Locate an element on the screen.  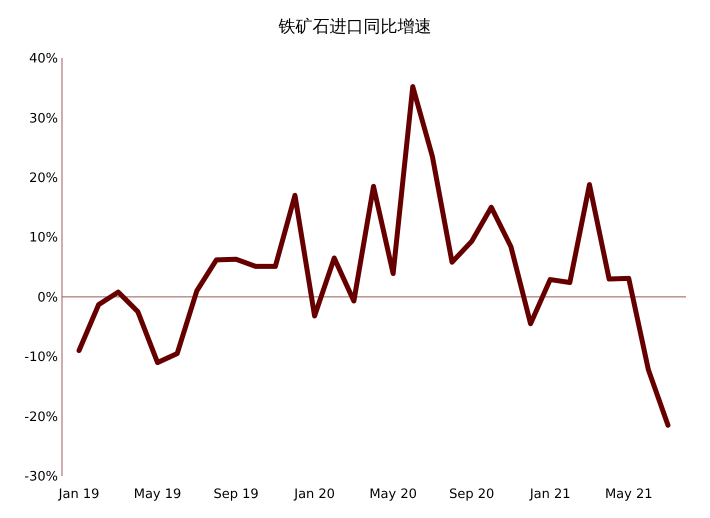
x-tick-label: Sep 20 is located at coordinates (471, 494).